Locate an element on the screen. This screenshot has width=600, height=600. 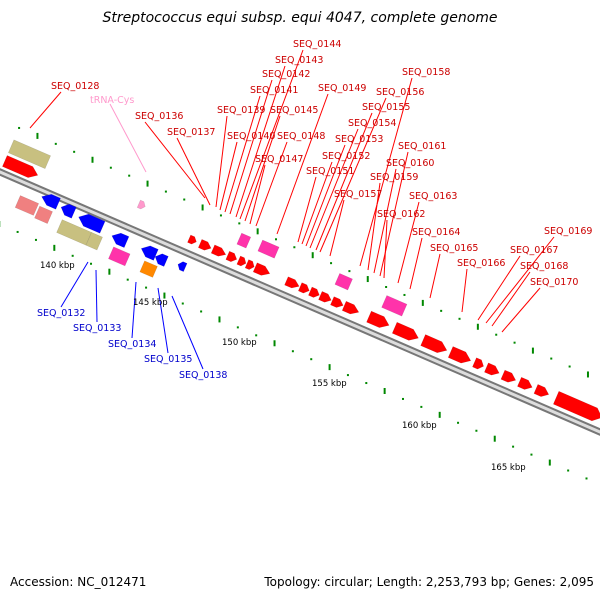
orange-feature is located at coordinates (148, 269).